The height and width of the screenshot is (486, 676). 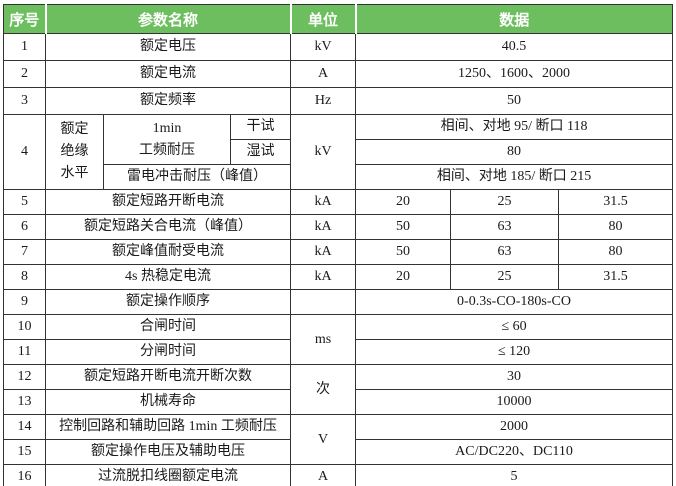 What do you see at coordinates (24, 74) in the screenshot?
I see `row-no: 2` at bounding box center [24, 74].